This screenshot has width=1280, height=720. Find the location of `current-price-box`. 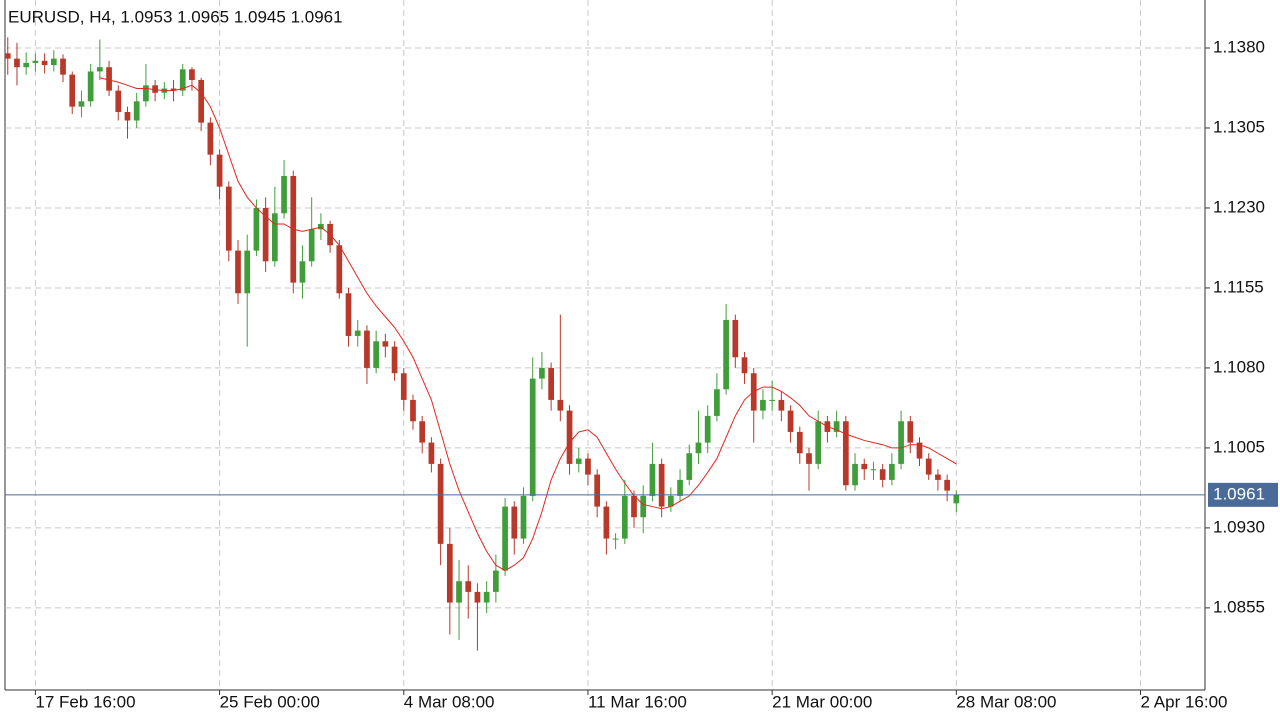

current-price-box is located at coordinates (1243, 494).